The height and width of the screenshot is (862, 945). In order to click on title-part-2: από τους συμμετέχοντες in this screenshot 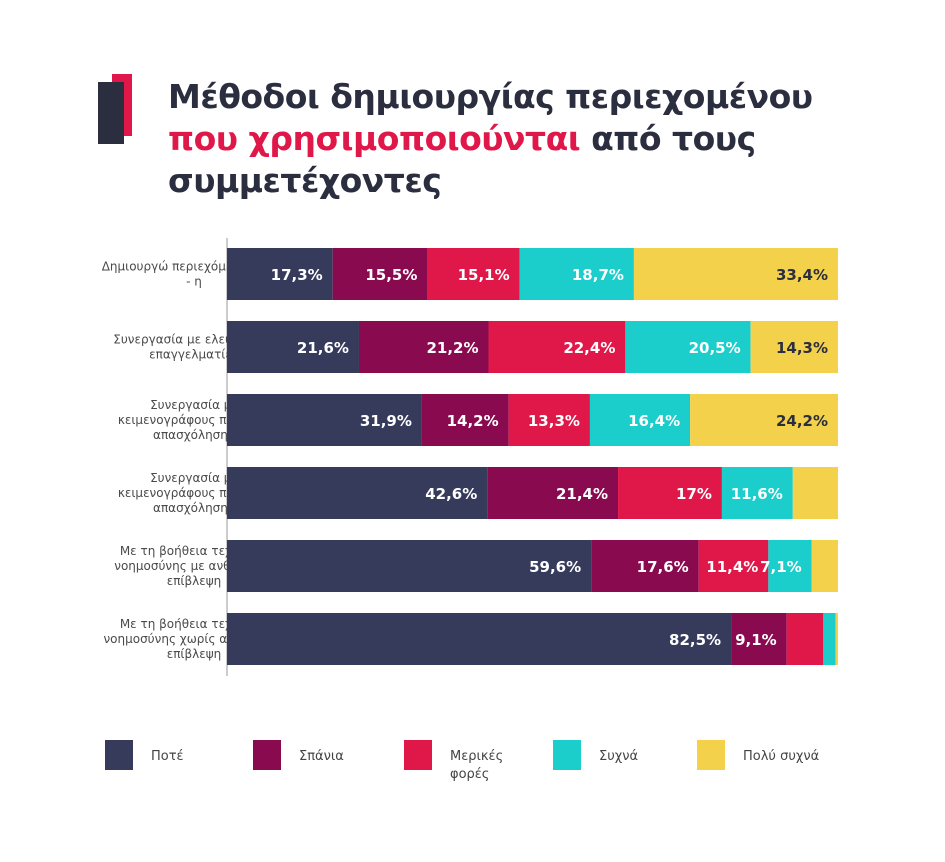, I will do `click(462, 159)`.